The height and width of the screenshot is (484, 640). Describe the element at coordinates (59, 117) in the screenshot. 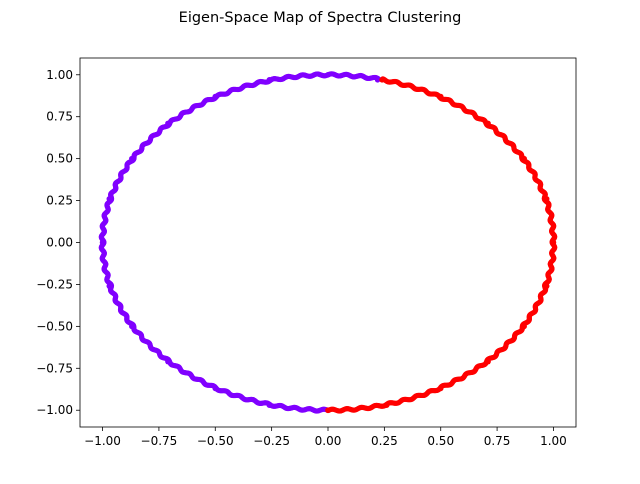

I see `y-tick-label: 0.75` at that location.